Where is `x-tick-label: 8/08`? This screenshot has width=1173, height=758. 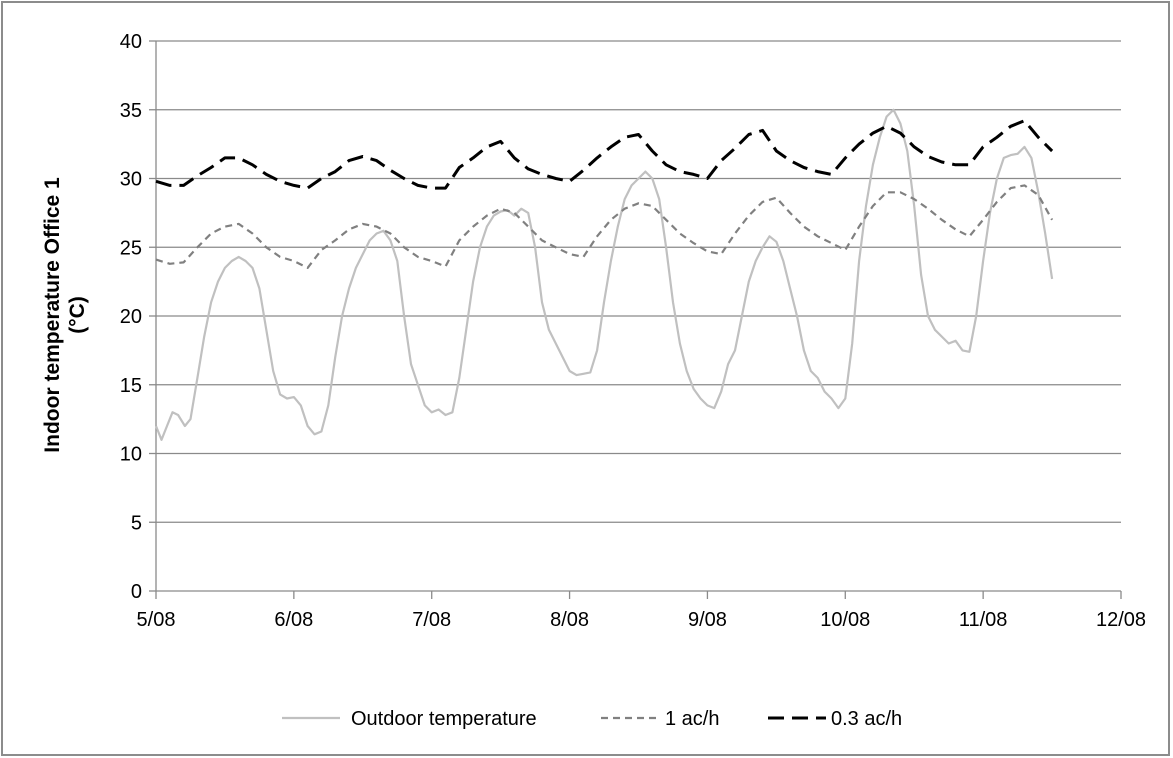
x-tick-label: 8/08 is located at coordinates (569, 620).